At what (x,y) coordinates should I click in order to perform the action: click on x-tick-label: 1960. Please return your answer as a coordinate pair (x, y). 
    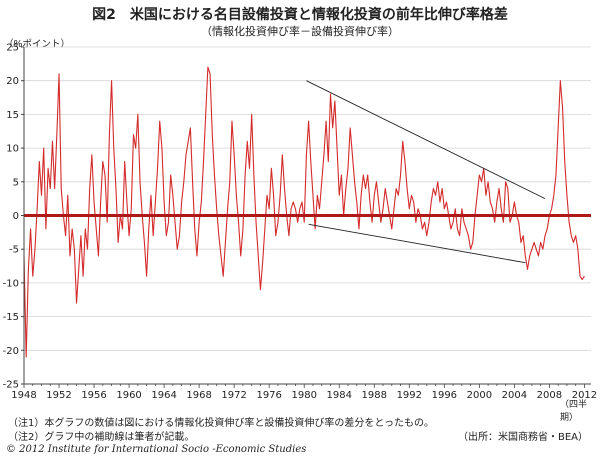
    Looking at the image, I should click on (128, 395).